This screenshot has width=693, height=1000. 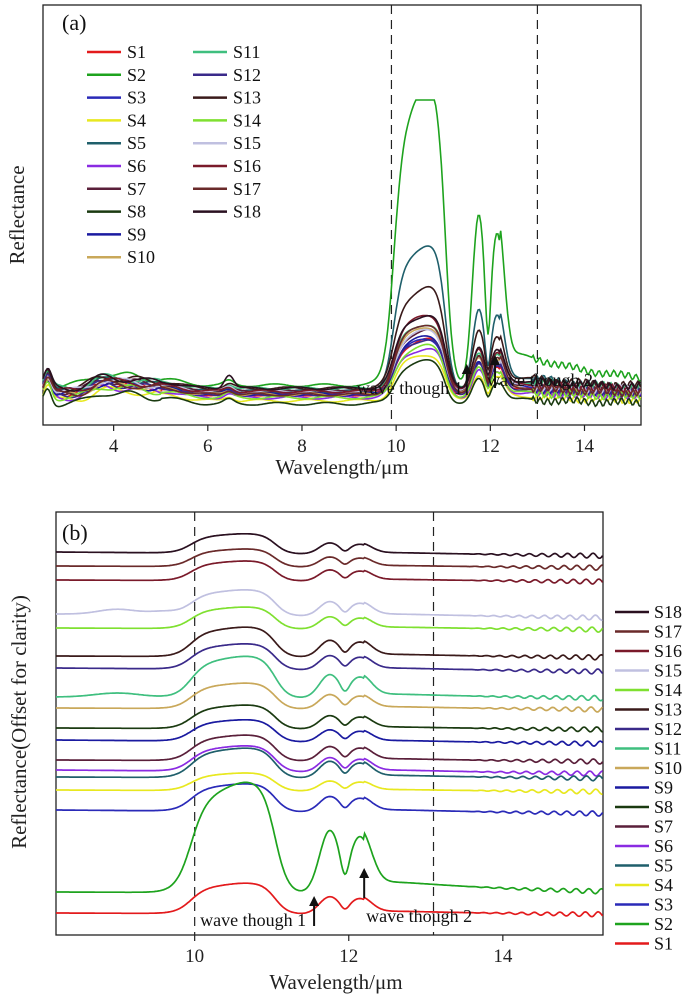 I want to click on panel-b-ylabel: Reflectance(Offset for clarity), so click(x=19, y=722).